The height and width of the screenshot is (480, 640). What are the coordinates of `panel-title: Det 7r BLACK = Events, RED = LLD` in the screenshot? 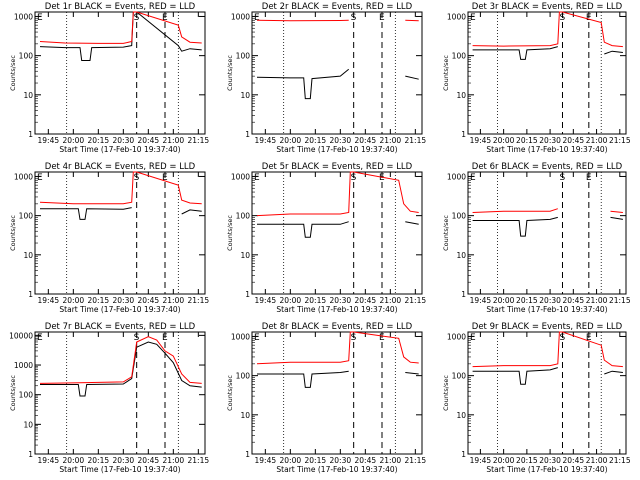 It's located at (120, 327).